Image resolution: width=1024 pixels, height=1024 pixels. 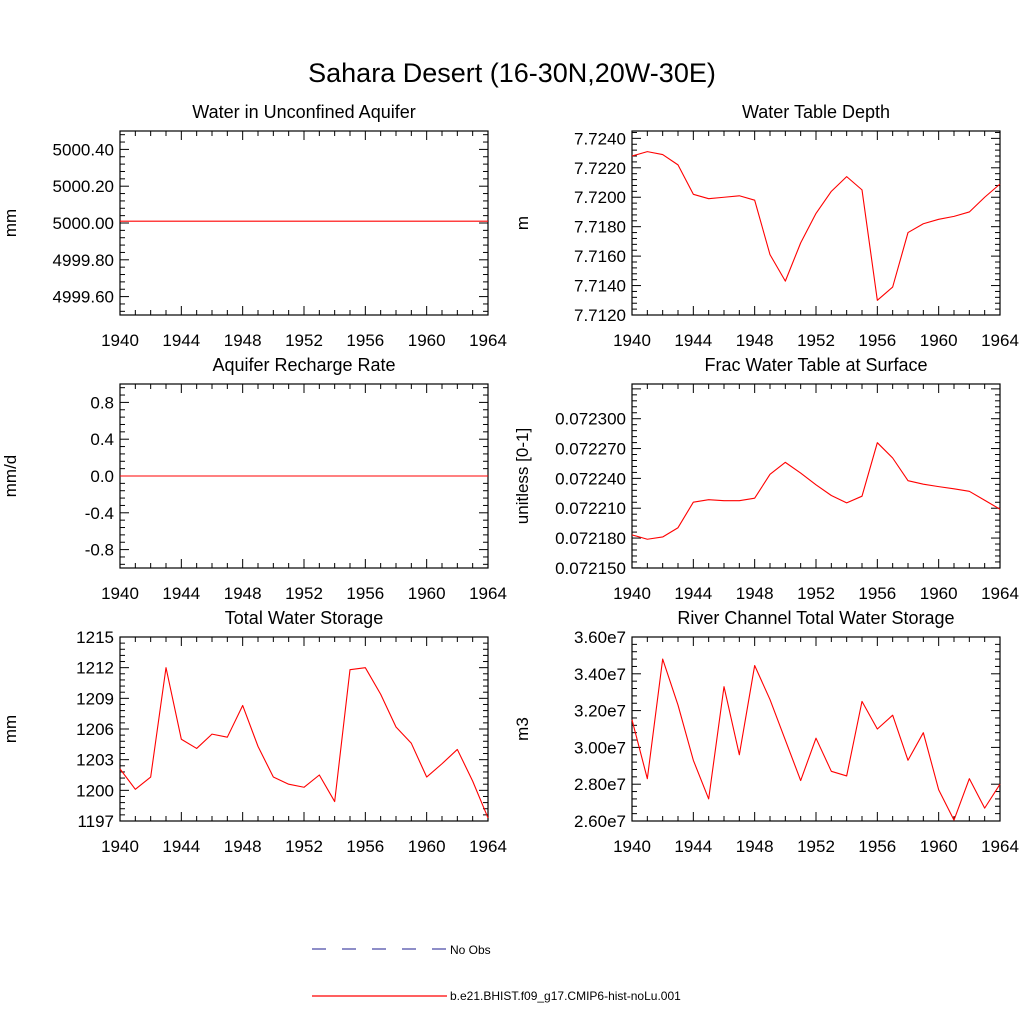 What do you see at coordinates (95, 790) in the screenshot?
I see `y-tick-label: 1200` at bounding box center [95, 790].